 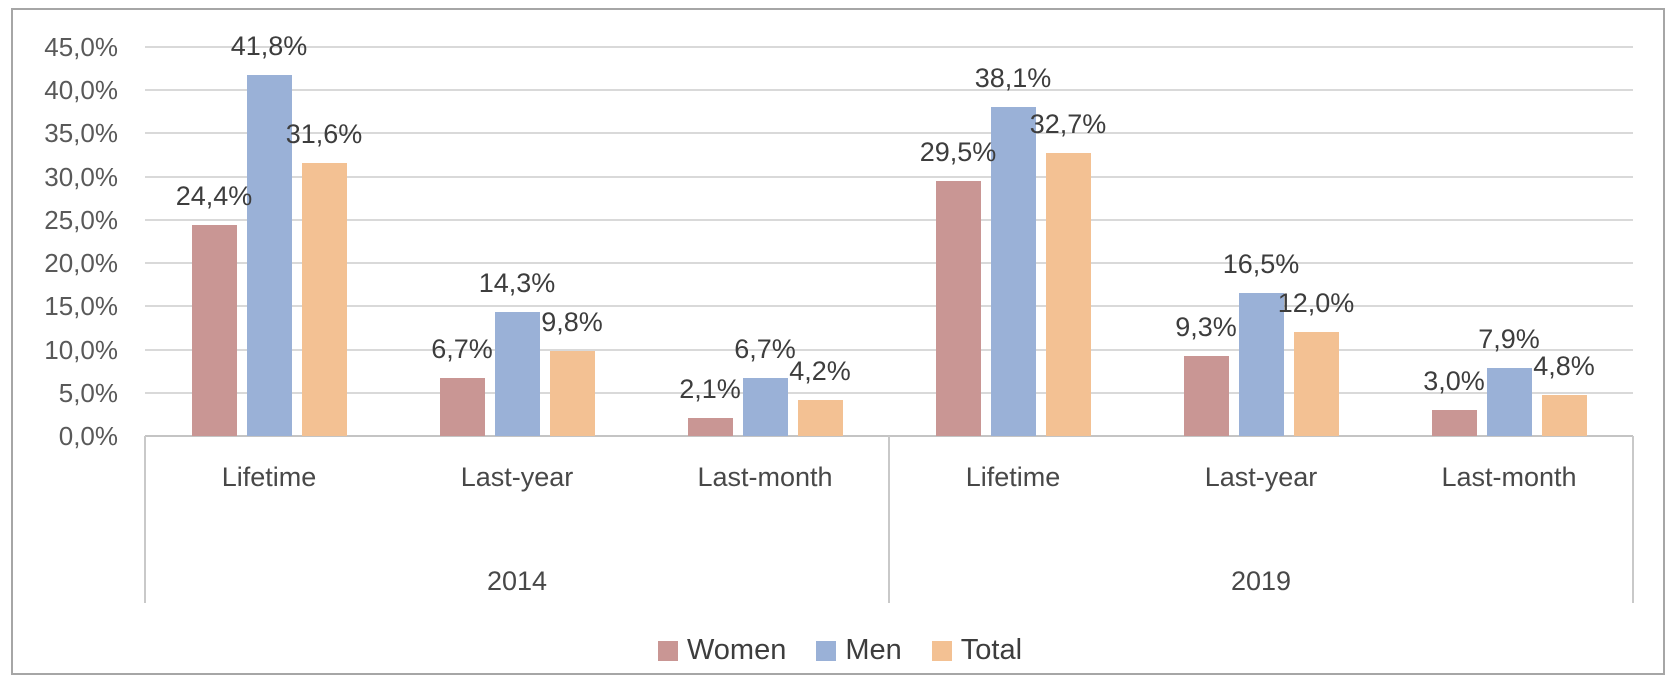 What do you see at coordinates (1316, 303) in the screenshot?
I see `data-label-total-2019-last-year: 12,0%` at bounding box center [1316, 303].